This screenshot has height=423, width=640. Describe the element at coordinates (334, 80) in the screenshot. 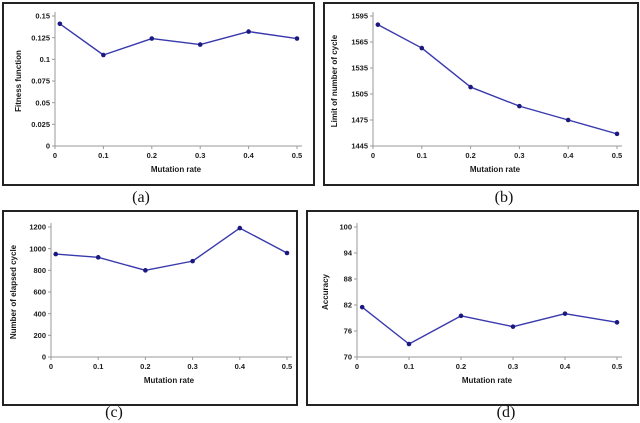

I see `y-axis-title: Limit of number of cycle` at that location.